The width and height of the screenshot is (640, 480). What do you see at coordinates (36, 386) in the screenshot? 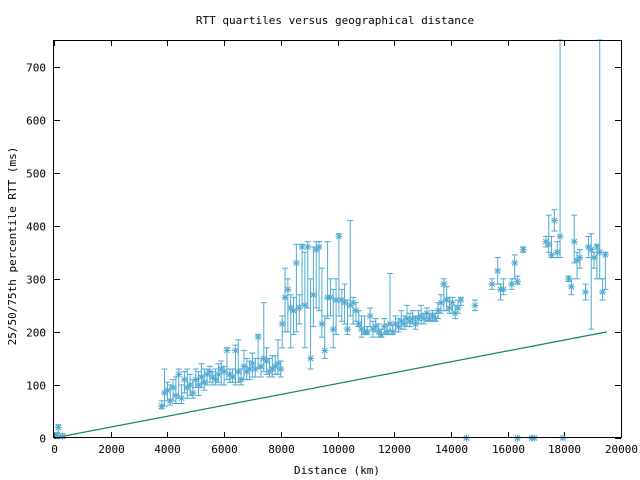
I see `y-tick-label: 100` at bounding box center [36, 386].